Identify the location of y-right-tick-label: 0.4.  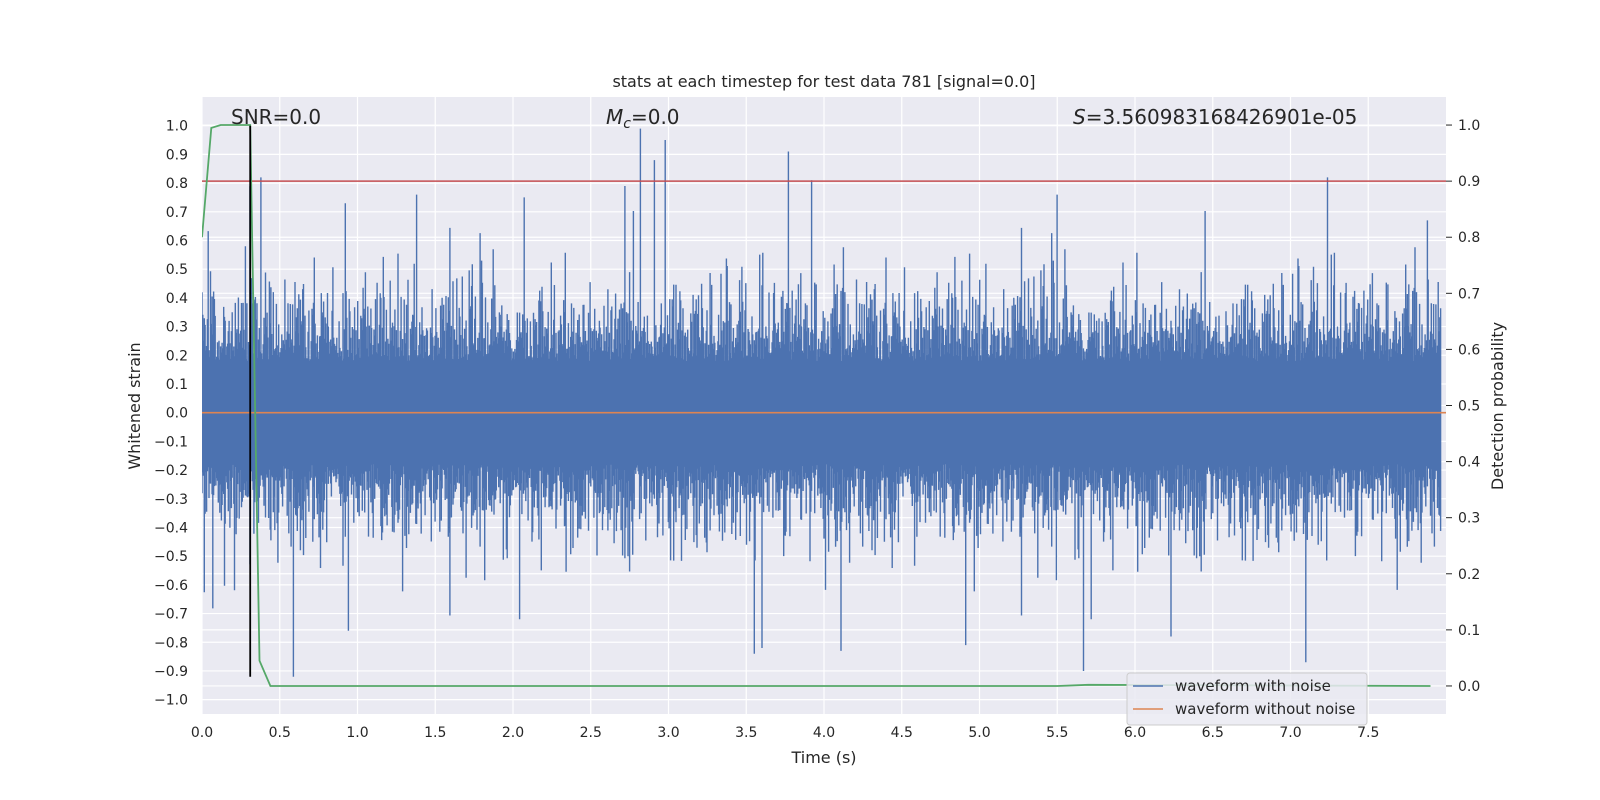
(1469, 463).